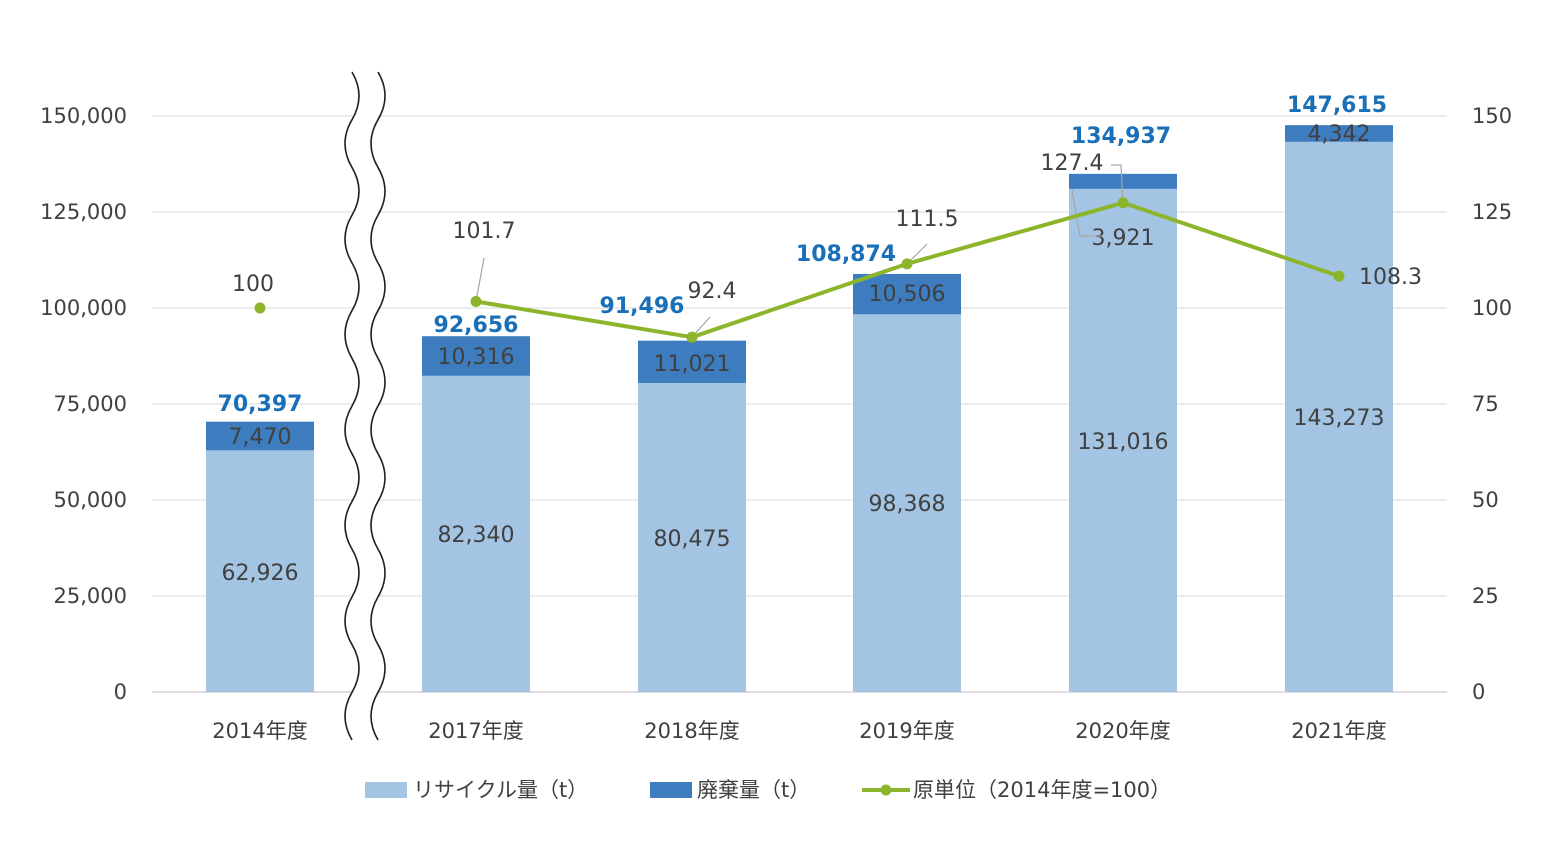 The width and height of the screenshot is (1549, 866). I want to click on legend-label-waste: 廃棄量（t）, so click(753, 790).